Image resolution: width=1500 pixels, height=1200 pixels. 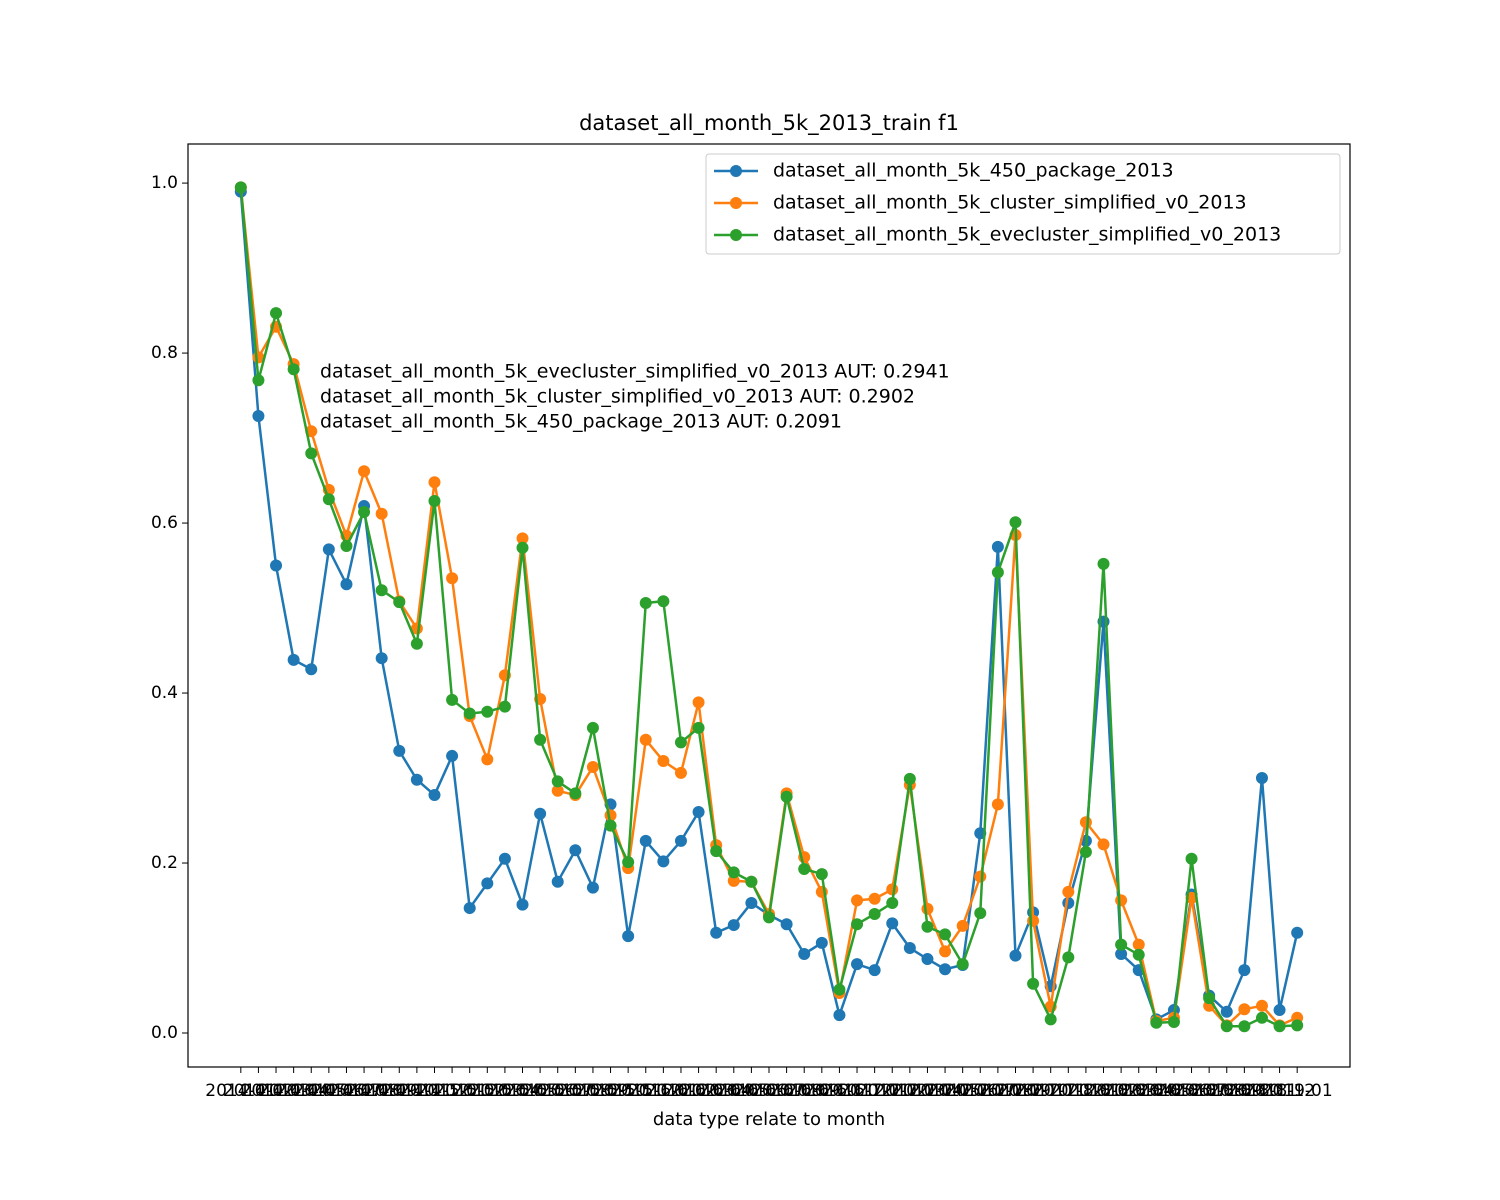 What do you see at coordinates (1226, 1091) in the screenshot?
I see `x-tick-label: 2018-09` at bounding box center [1226, 1091].